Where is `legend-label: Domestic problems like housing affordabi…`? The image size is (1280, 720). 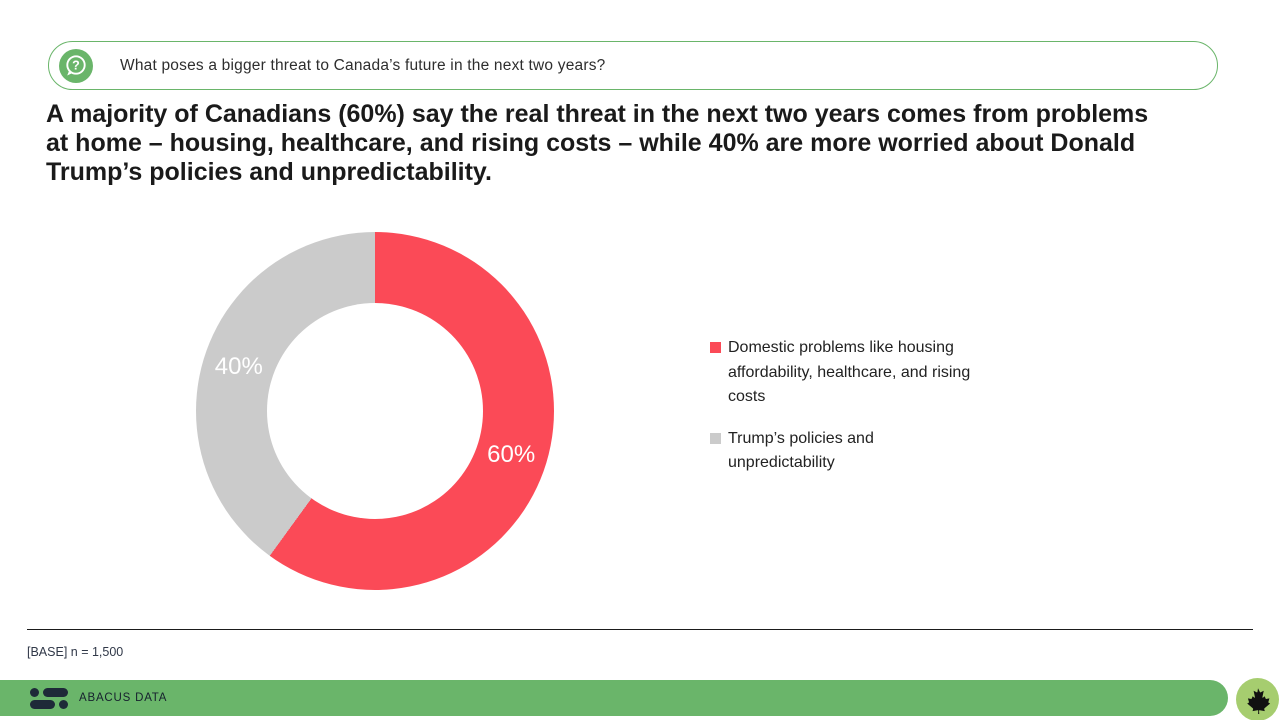
legend-label: Domestic problems like housing affordabi… is located at coordinates (849, 372).